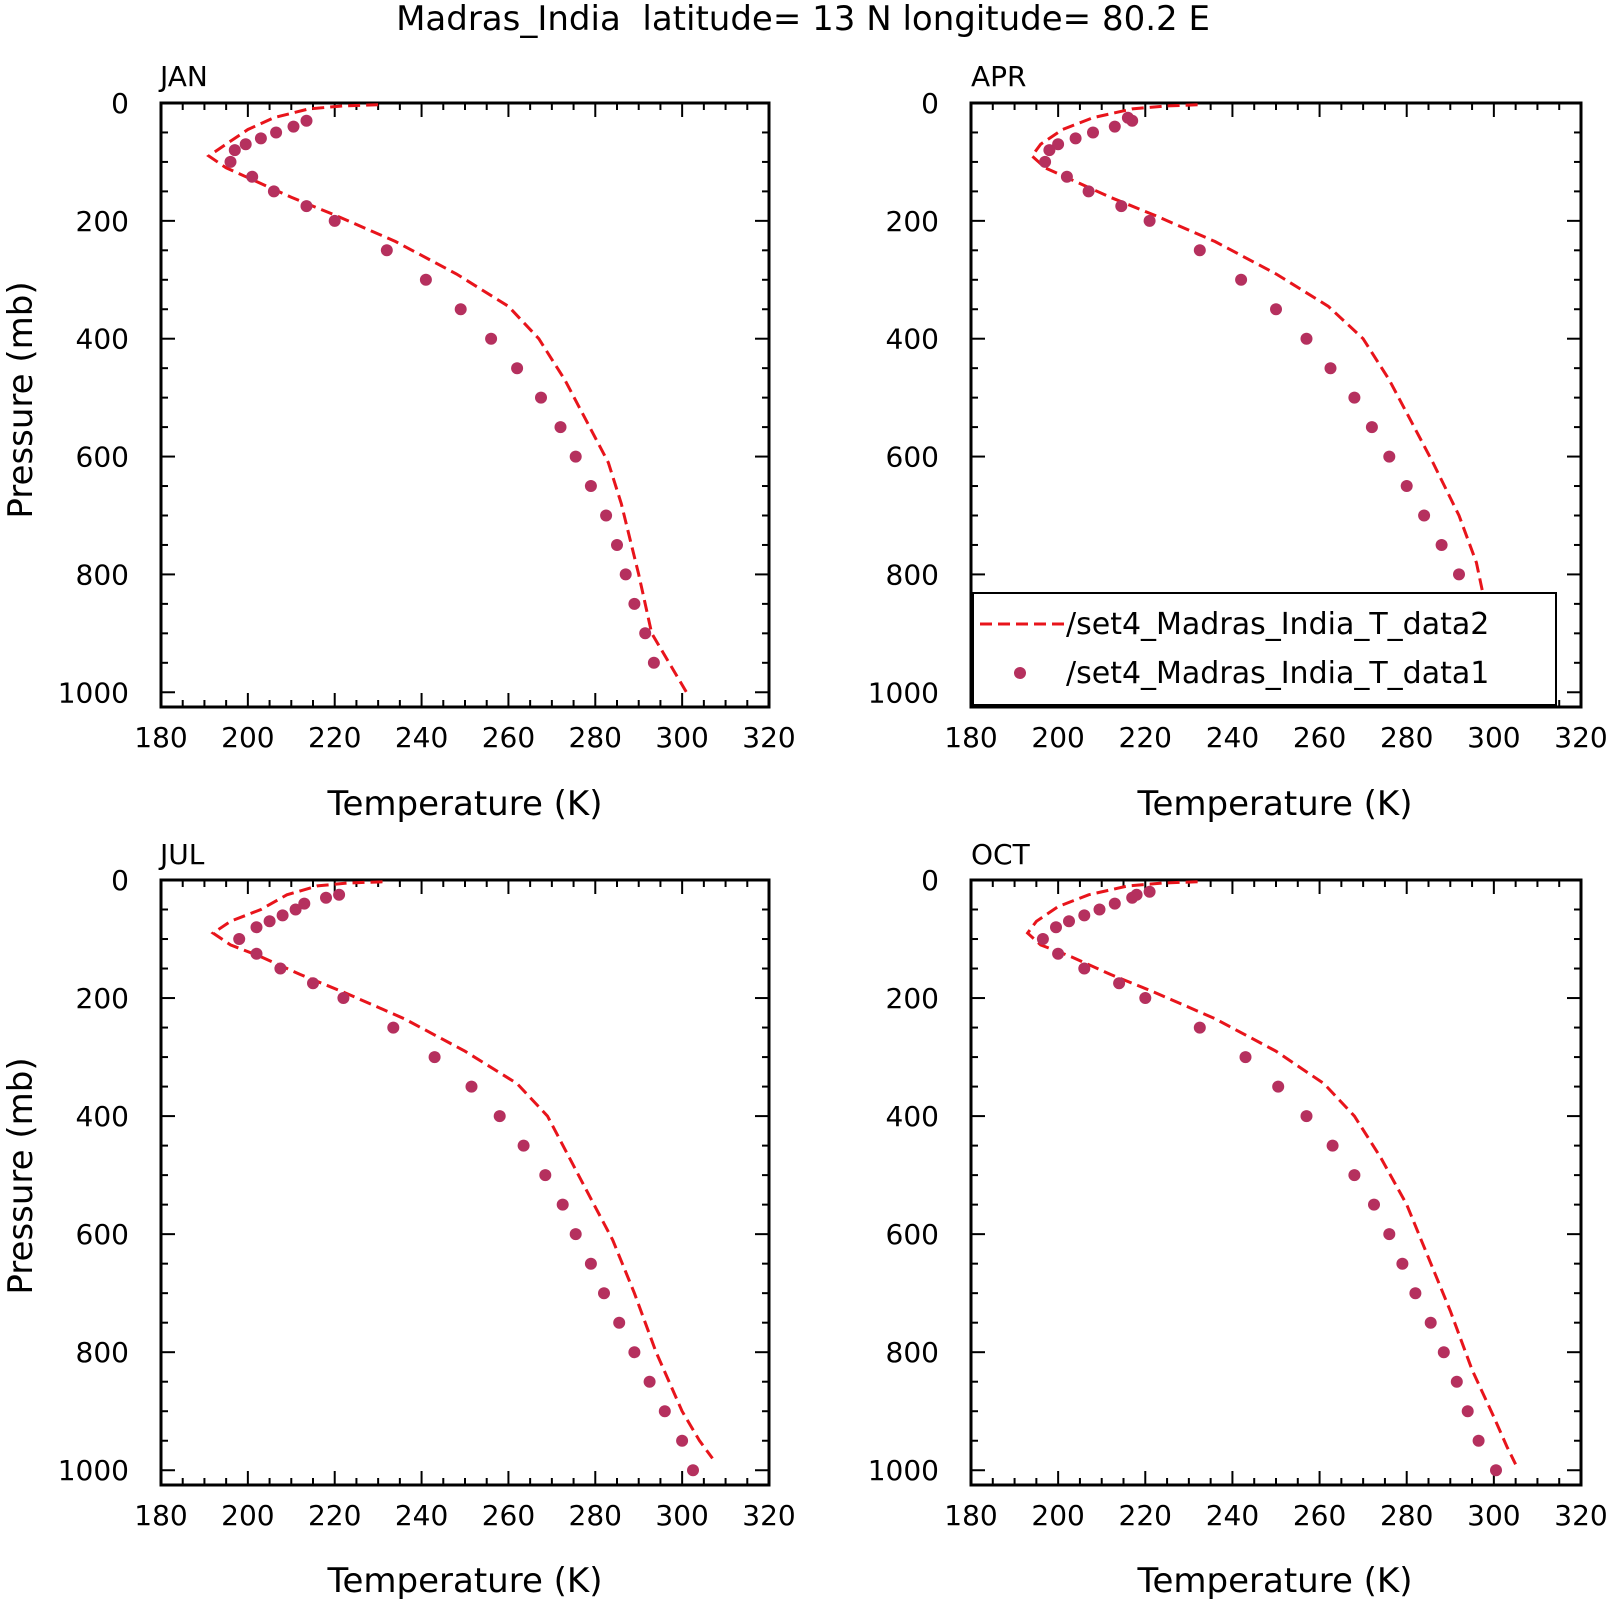 This screenshot has height=1600, width=1606. I want to click on x-tick-label: 240, so click(421, 737).